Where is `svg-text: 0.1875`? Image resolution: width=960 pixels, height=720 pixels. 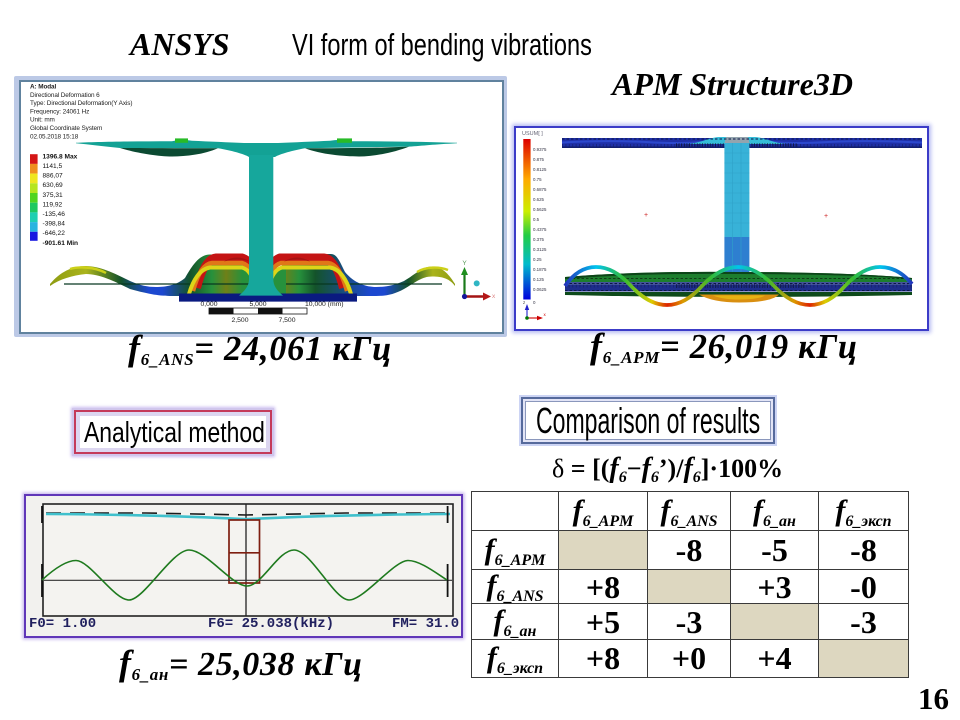
svg-text: 0.1875 is located at coordinates (540, 269).